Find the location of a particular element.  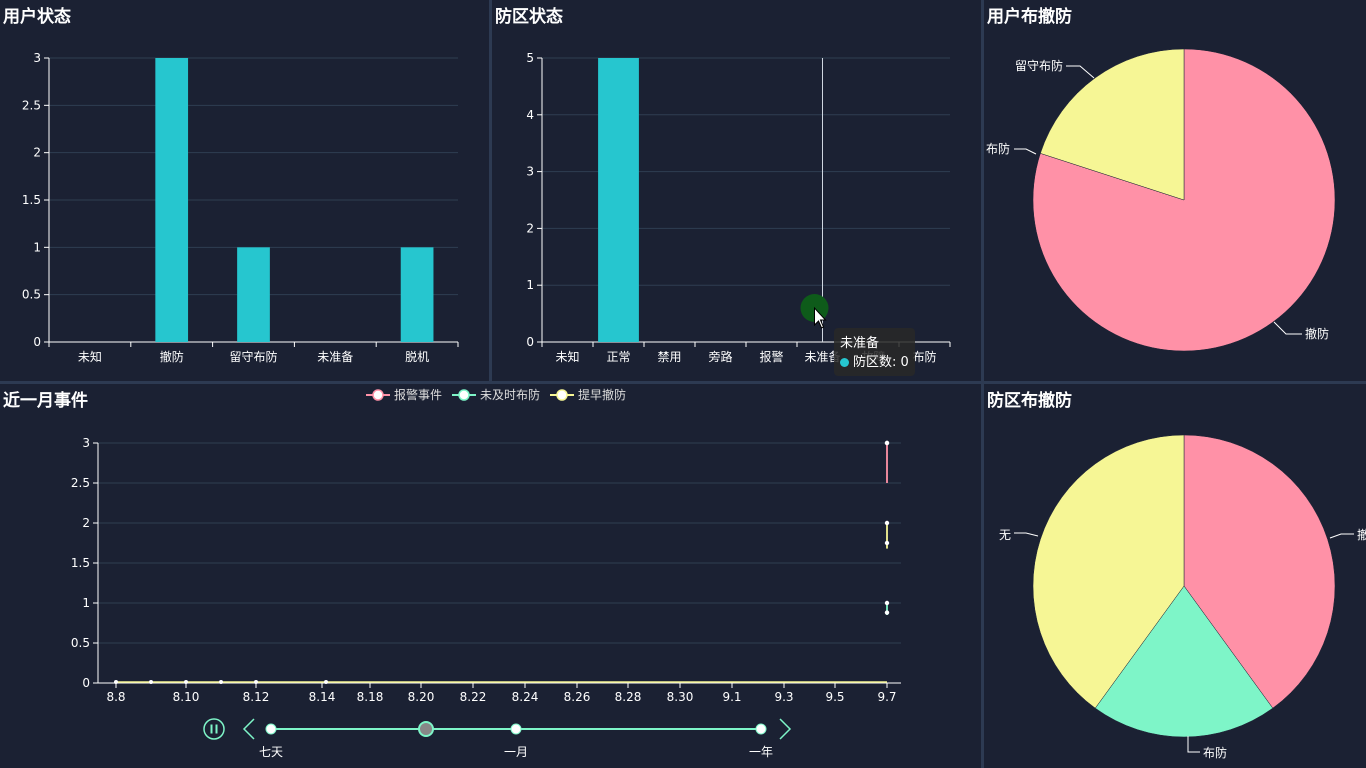

timeline-current-handle is located at coordinates (426, 729).